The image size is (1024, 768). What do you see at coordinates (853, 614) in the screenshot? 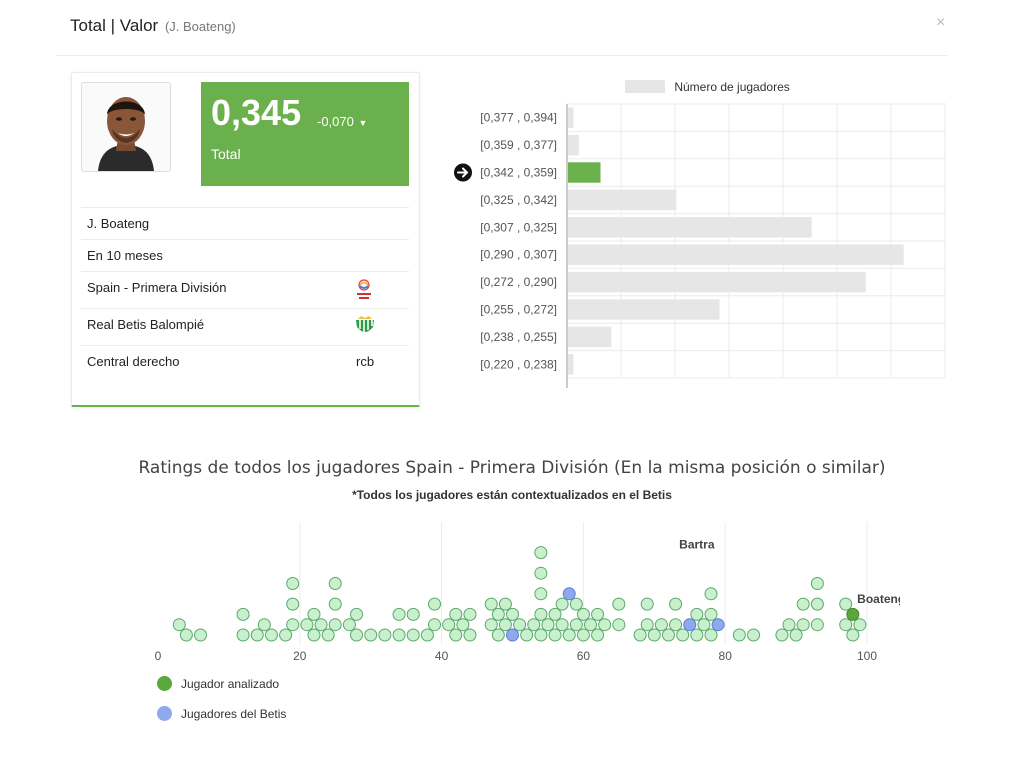
I see `analyzed-player-dot` at bounding box center [853, 614].